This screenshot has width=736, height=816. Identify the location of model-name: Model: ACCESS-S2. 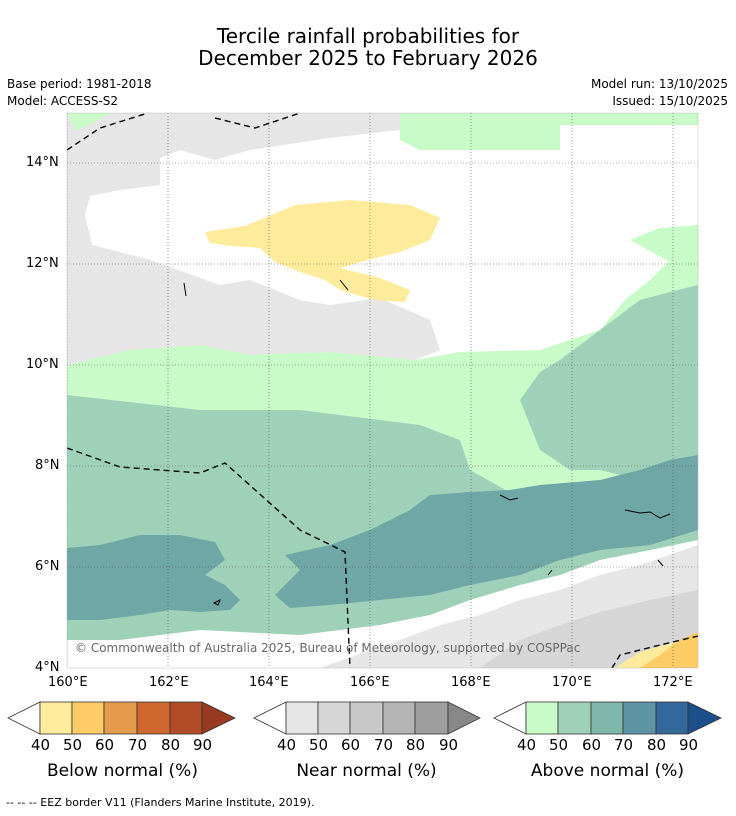
(63, 101).